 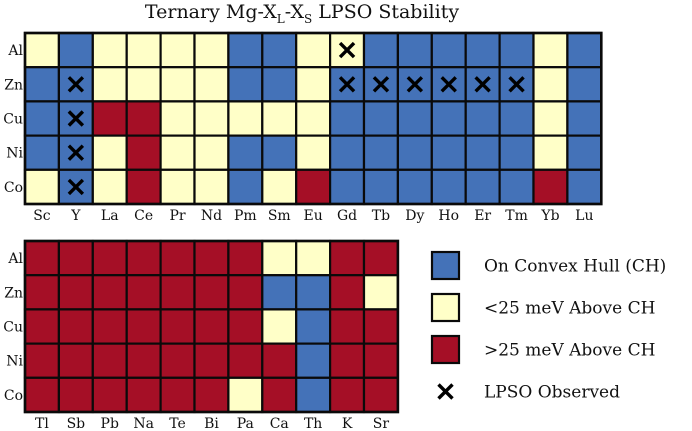 What do you see at coordinates (211, 50) in the screenshot?
I see `heatmap-cell-al-nd` at bounding box center [211, 50].